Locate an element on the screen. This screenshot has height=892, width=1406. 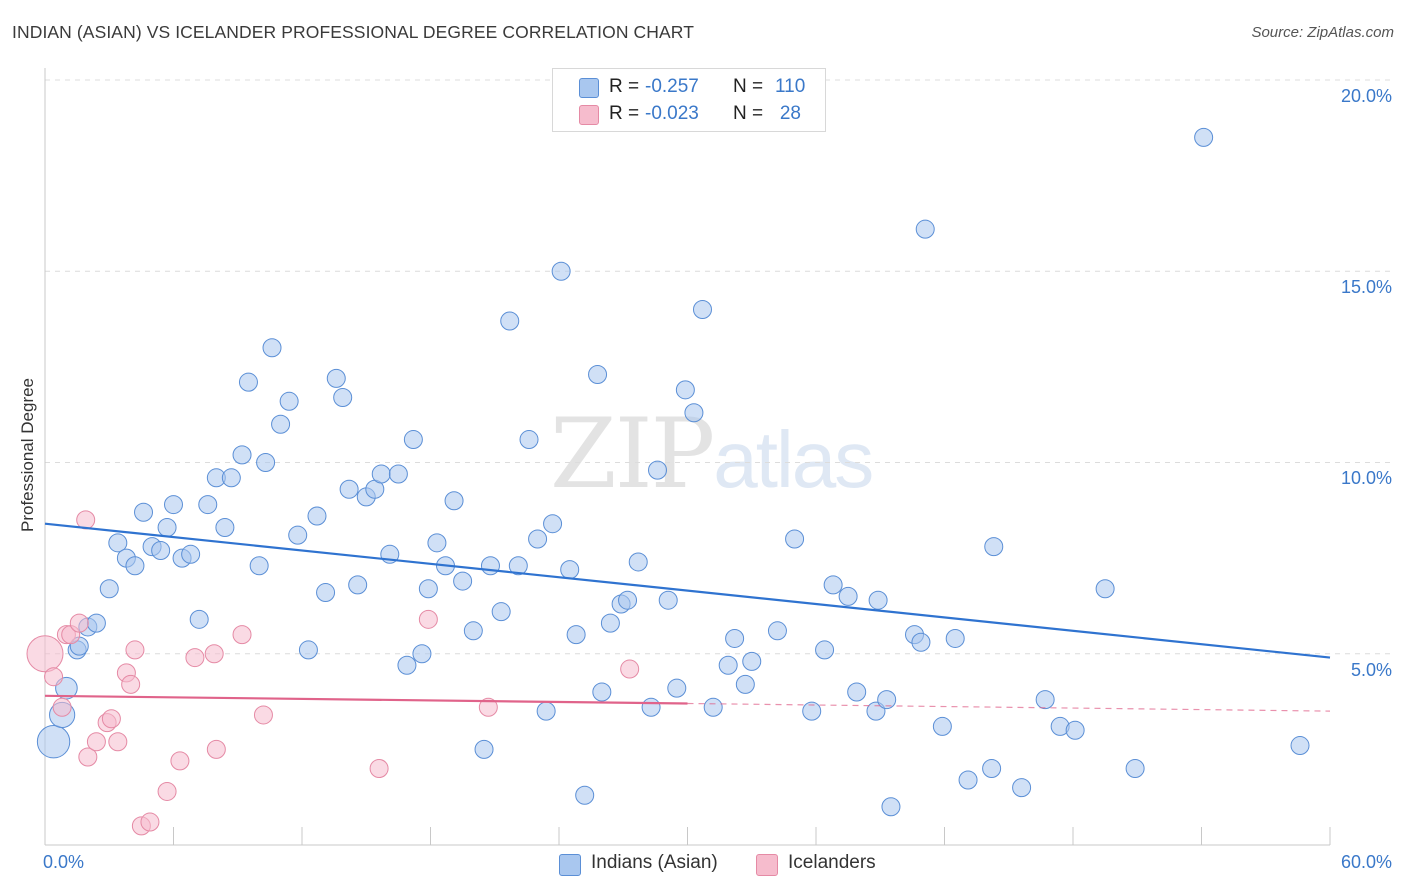
y-tick-label: 5.0% is located at coordinates (1371, 670).